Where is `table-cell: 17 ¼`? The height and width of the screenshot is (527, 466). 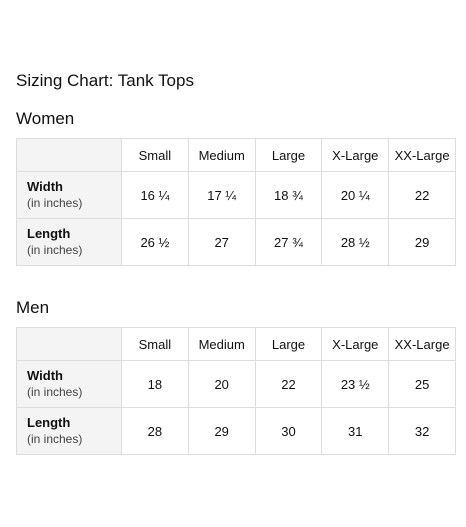
table-cell: 17 ¼ is located at coordinates (221, 195).